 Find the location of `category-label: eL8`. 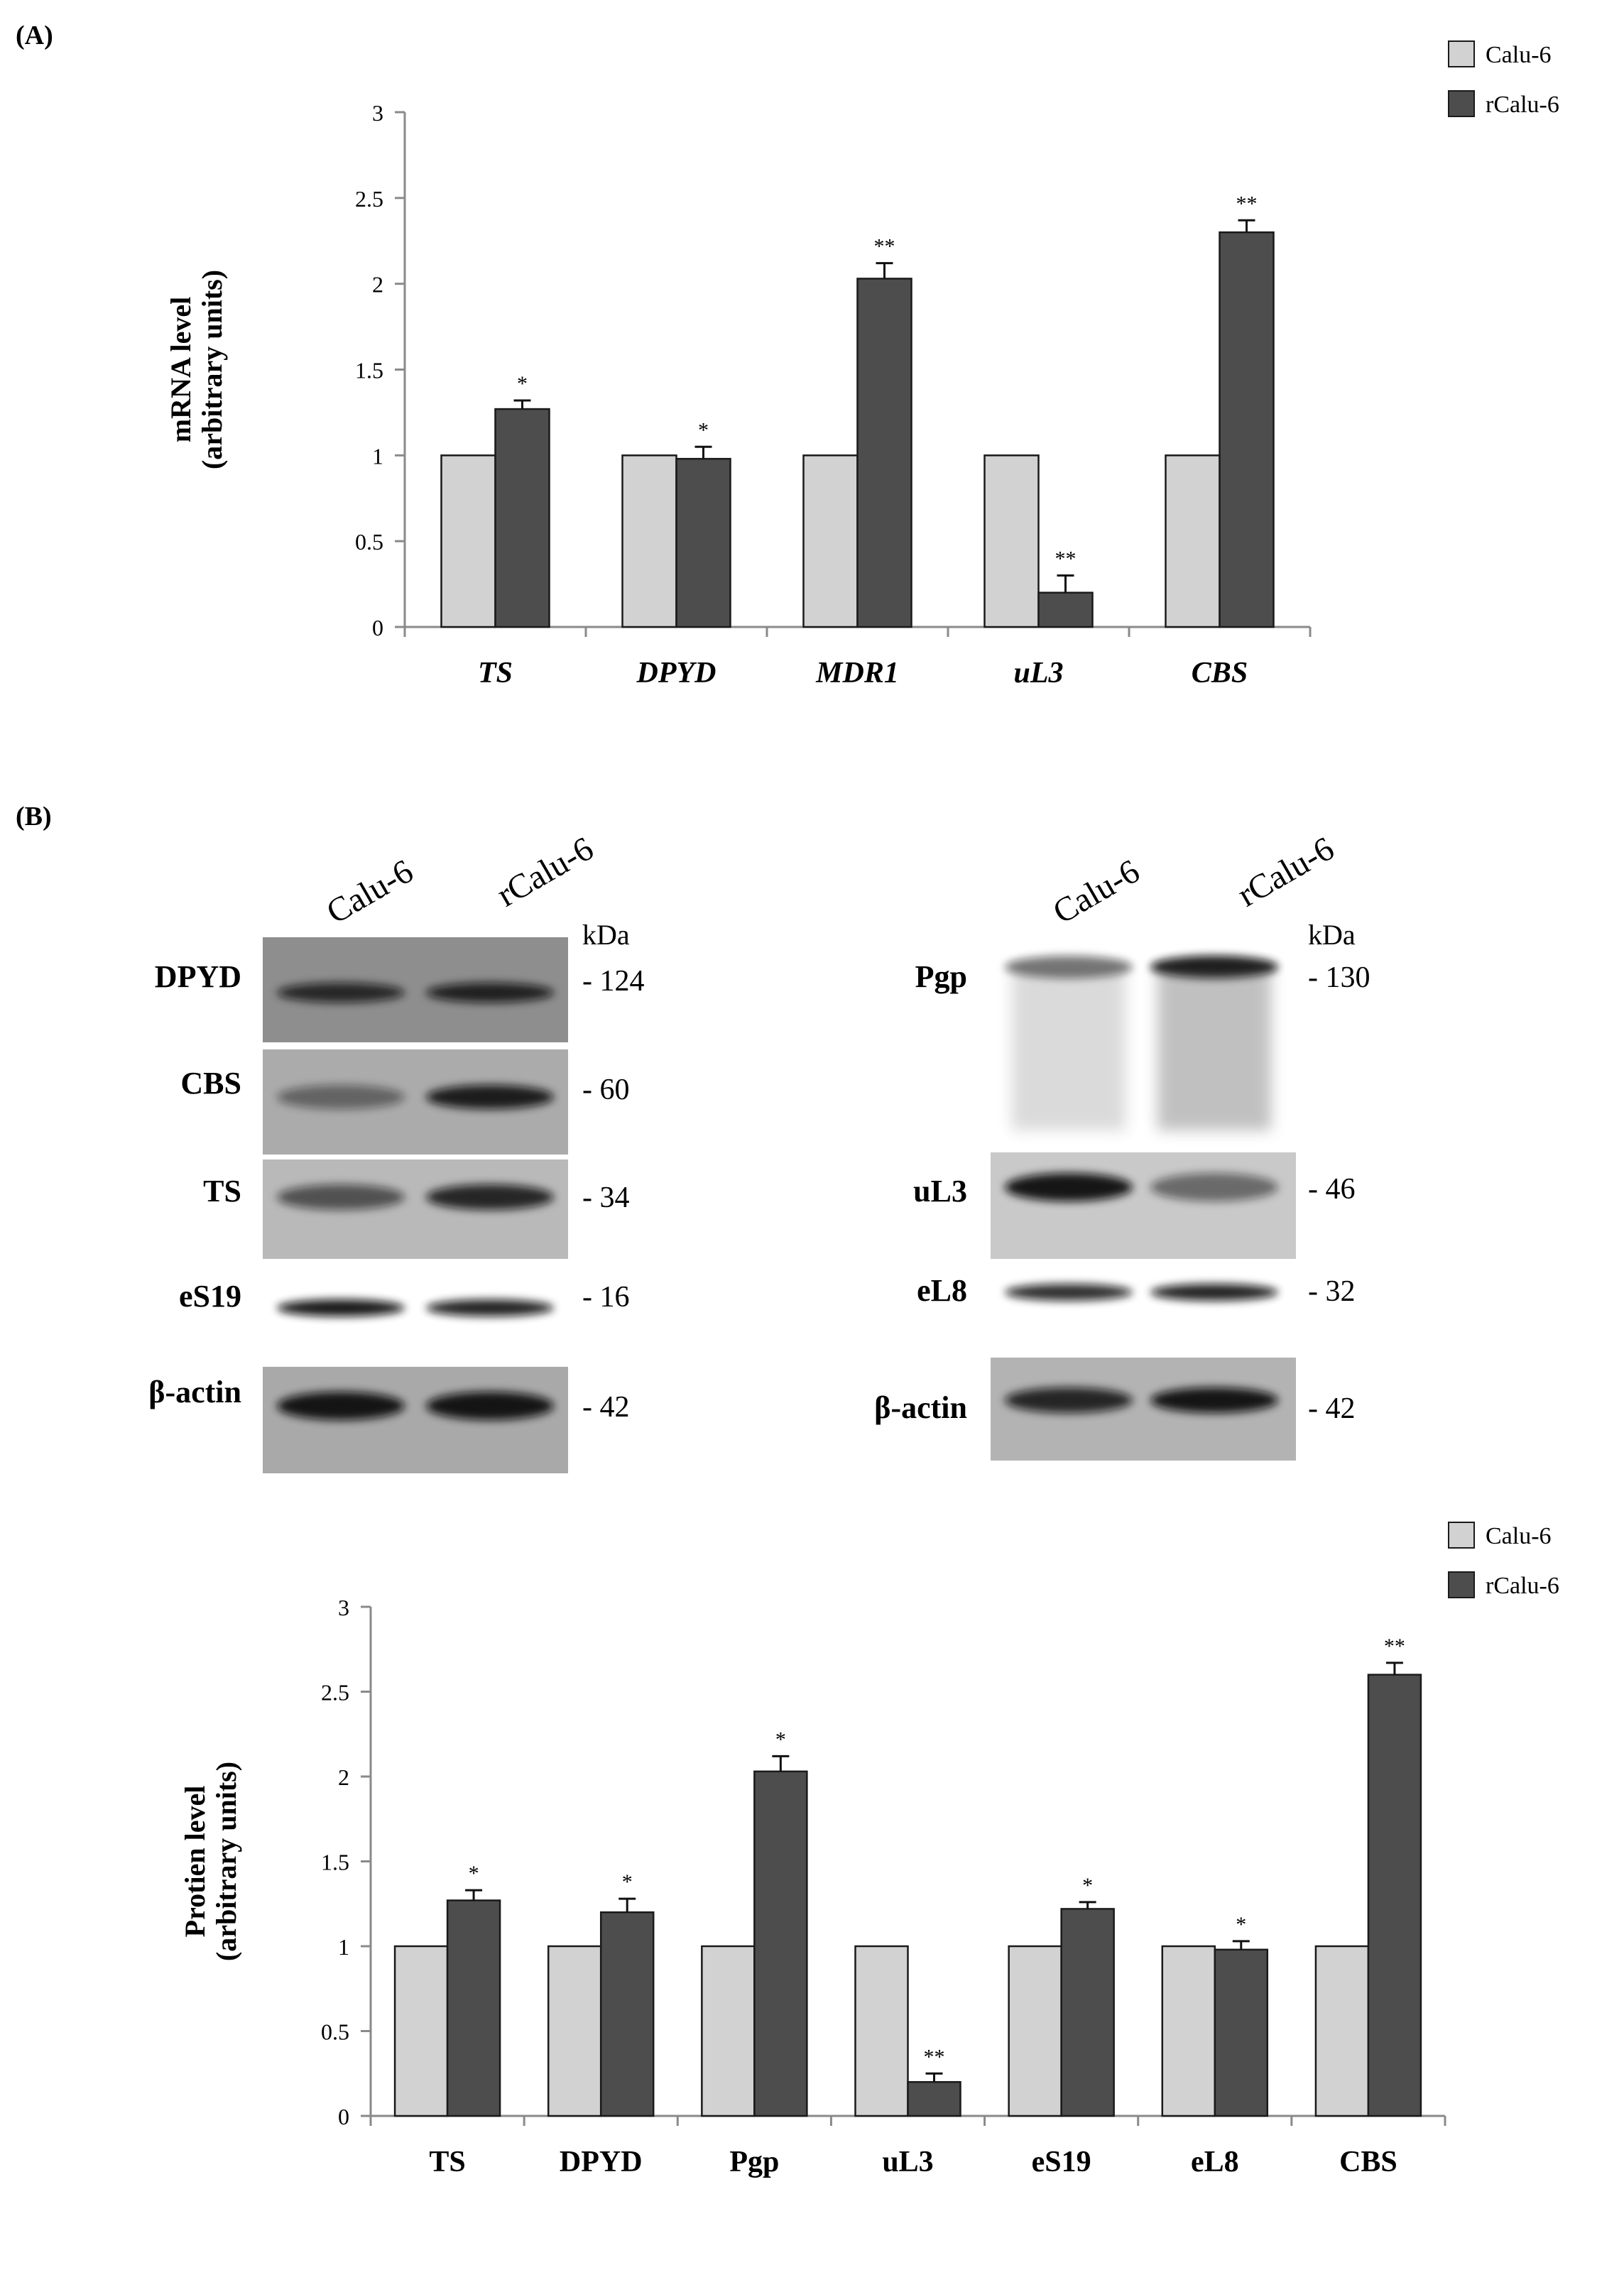

category-label: eL8 is located at coordinates (1215, 2162).